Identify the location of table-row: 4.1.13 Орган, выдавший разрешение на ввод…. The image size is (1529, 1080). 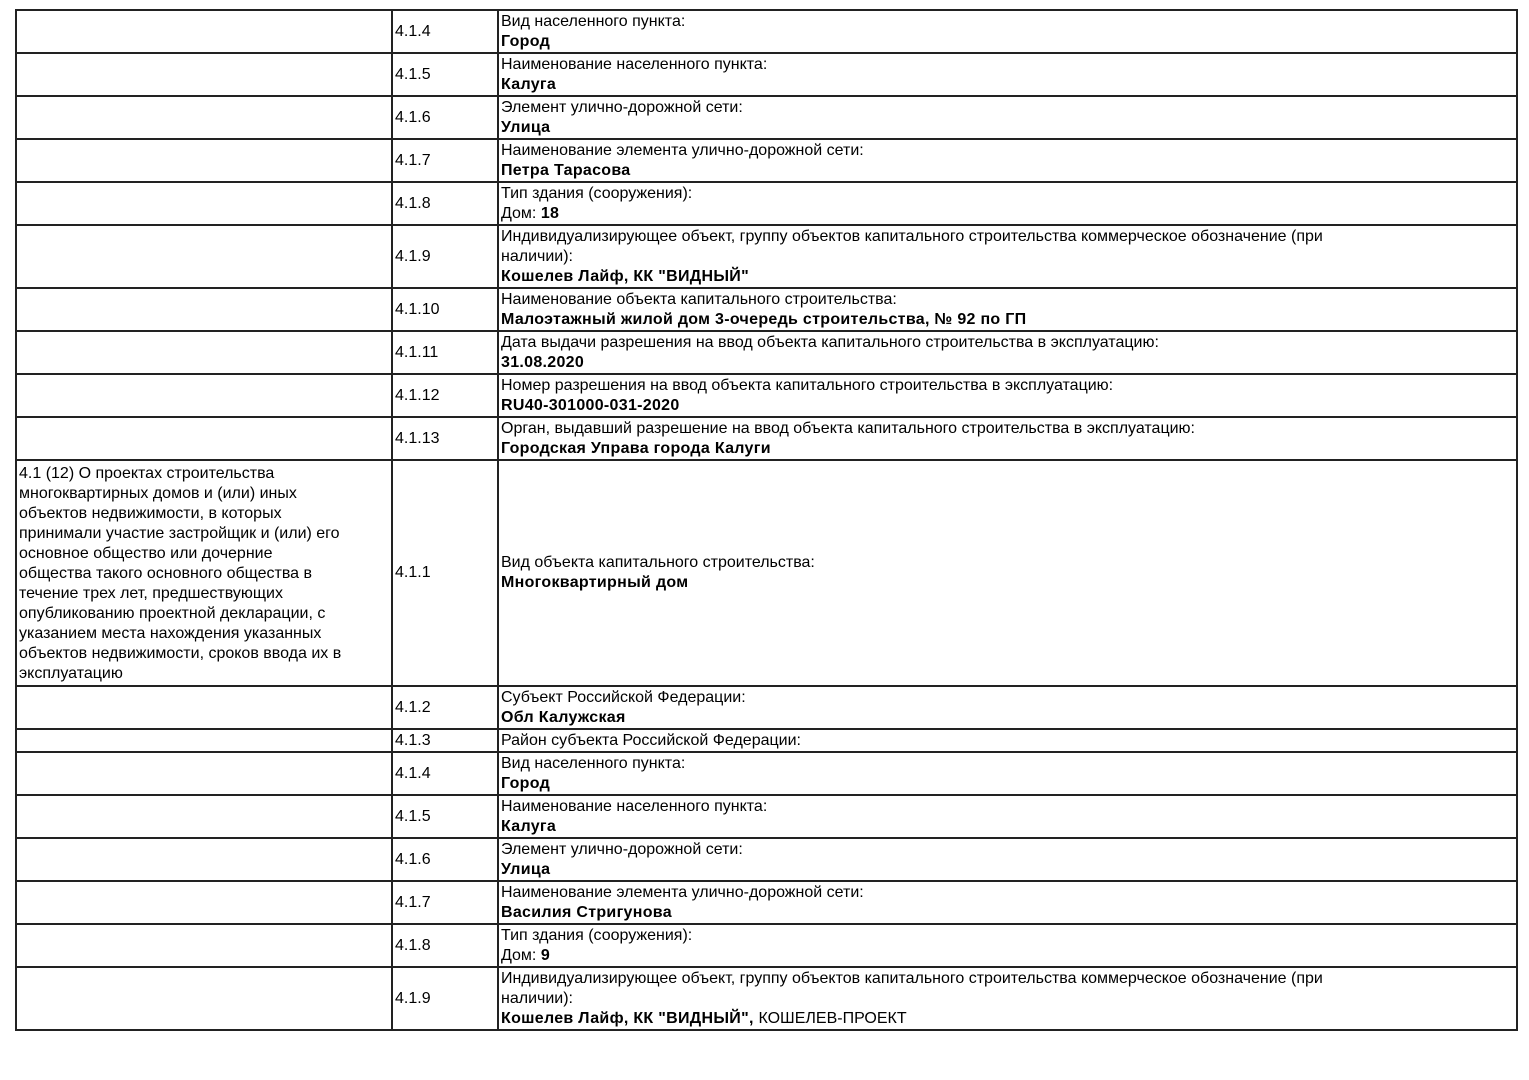
(766, 438).